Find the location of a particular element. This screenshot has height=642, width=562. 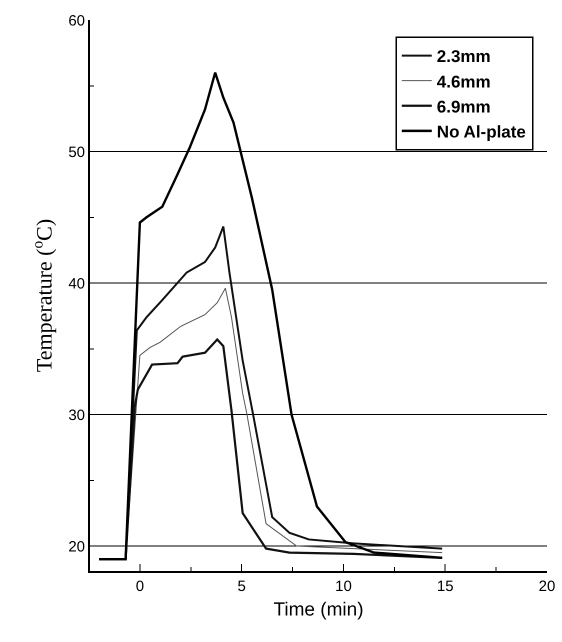

y-tick-label: 40 is located at coordinates (76, 283).